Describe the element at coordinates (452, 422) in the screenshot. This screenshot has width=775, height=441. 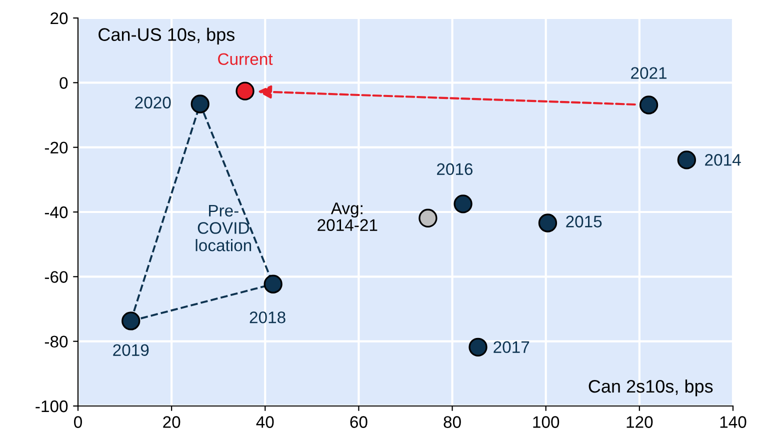
I see `x-tick-label: 80` at that location.